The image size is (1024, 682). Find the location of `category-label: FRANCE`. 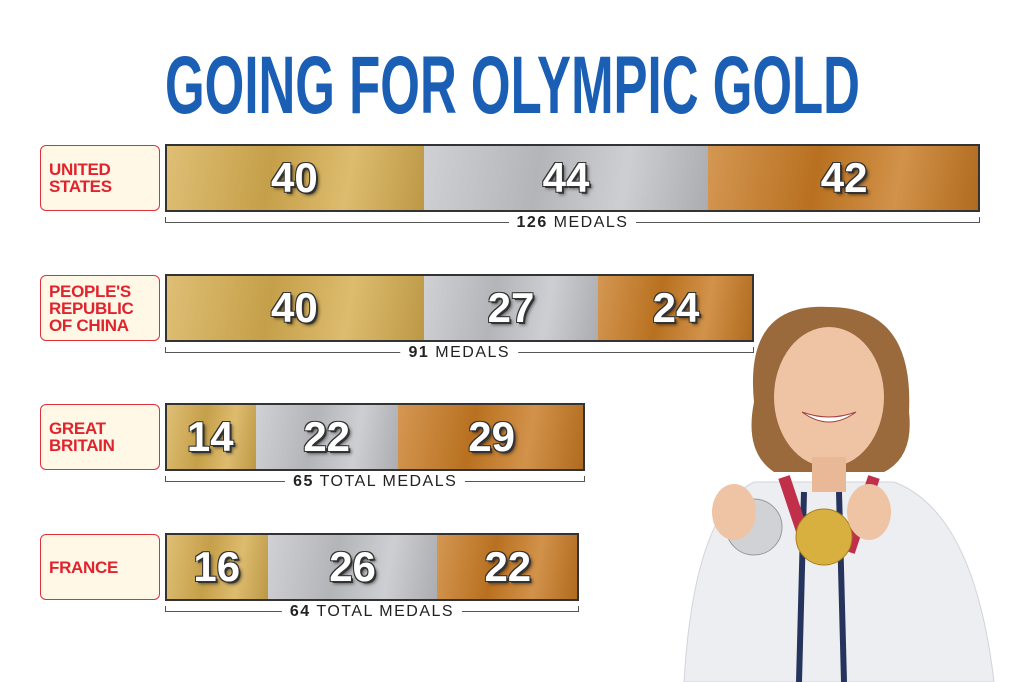

category-label: FRANCE is located at coordinates (100, 567).